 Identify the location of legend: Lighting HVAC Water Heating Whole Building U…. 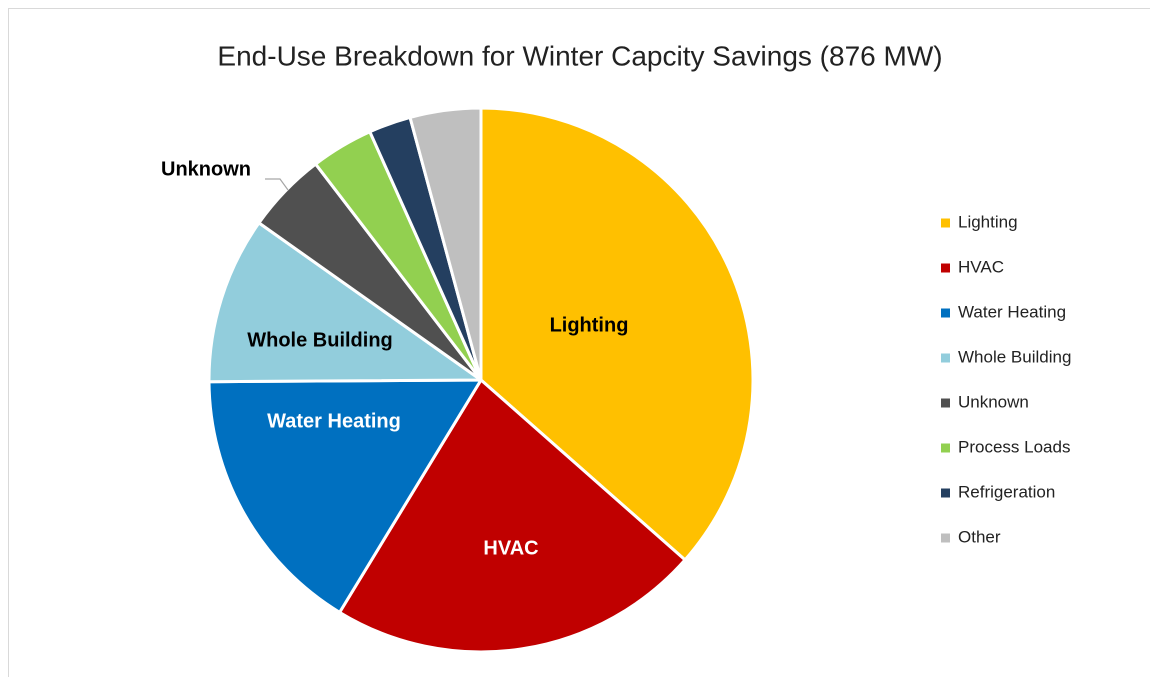
(1006, 379).